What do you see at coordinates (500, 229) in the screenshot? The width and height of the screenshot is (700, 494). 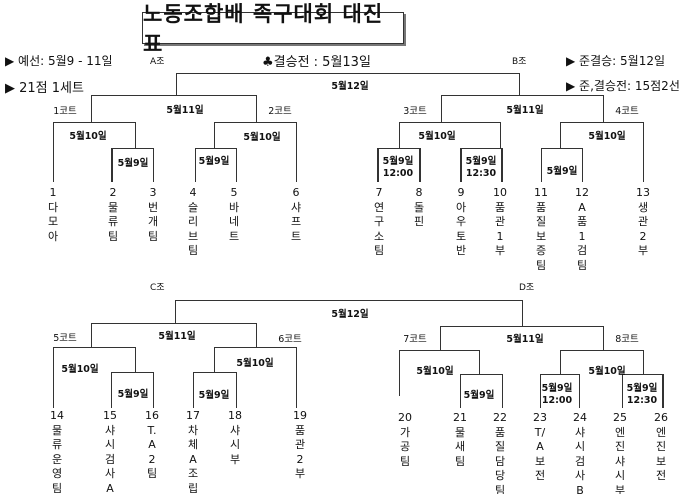 I see `team-name: 품관1부` at bounding box center [500, 229].